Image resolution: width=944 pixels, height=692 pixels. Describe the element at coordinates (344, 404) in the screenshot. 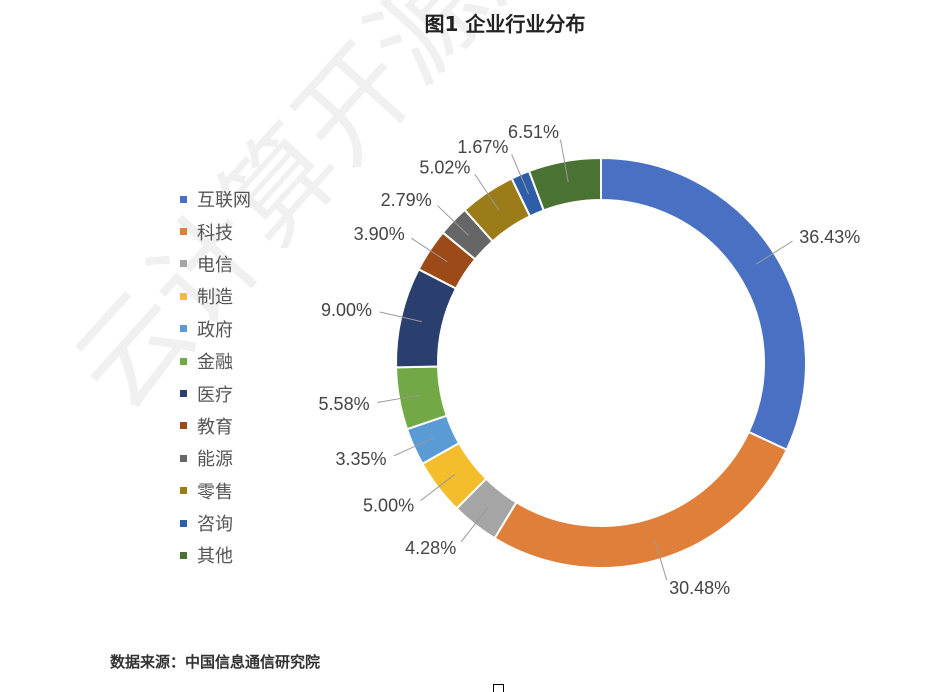

I see `data-label-5: 5.58%` at that location.